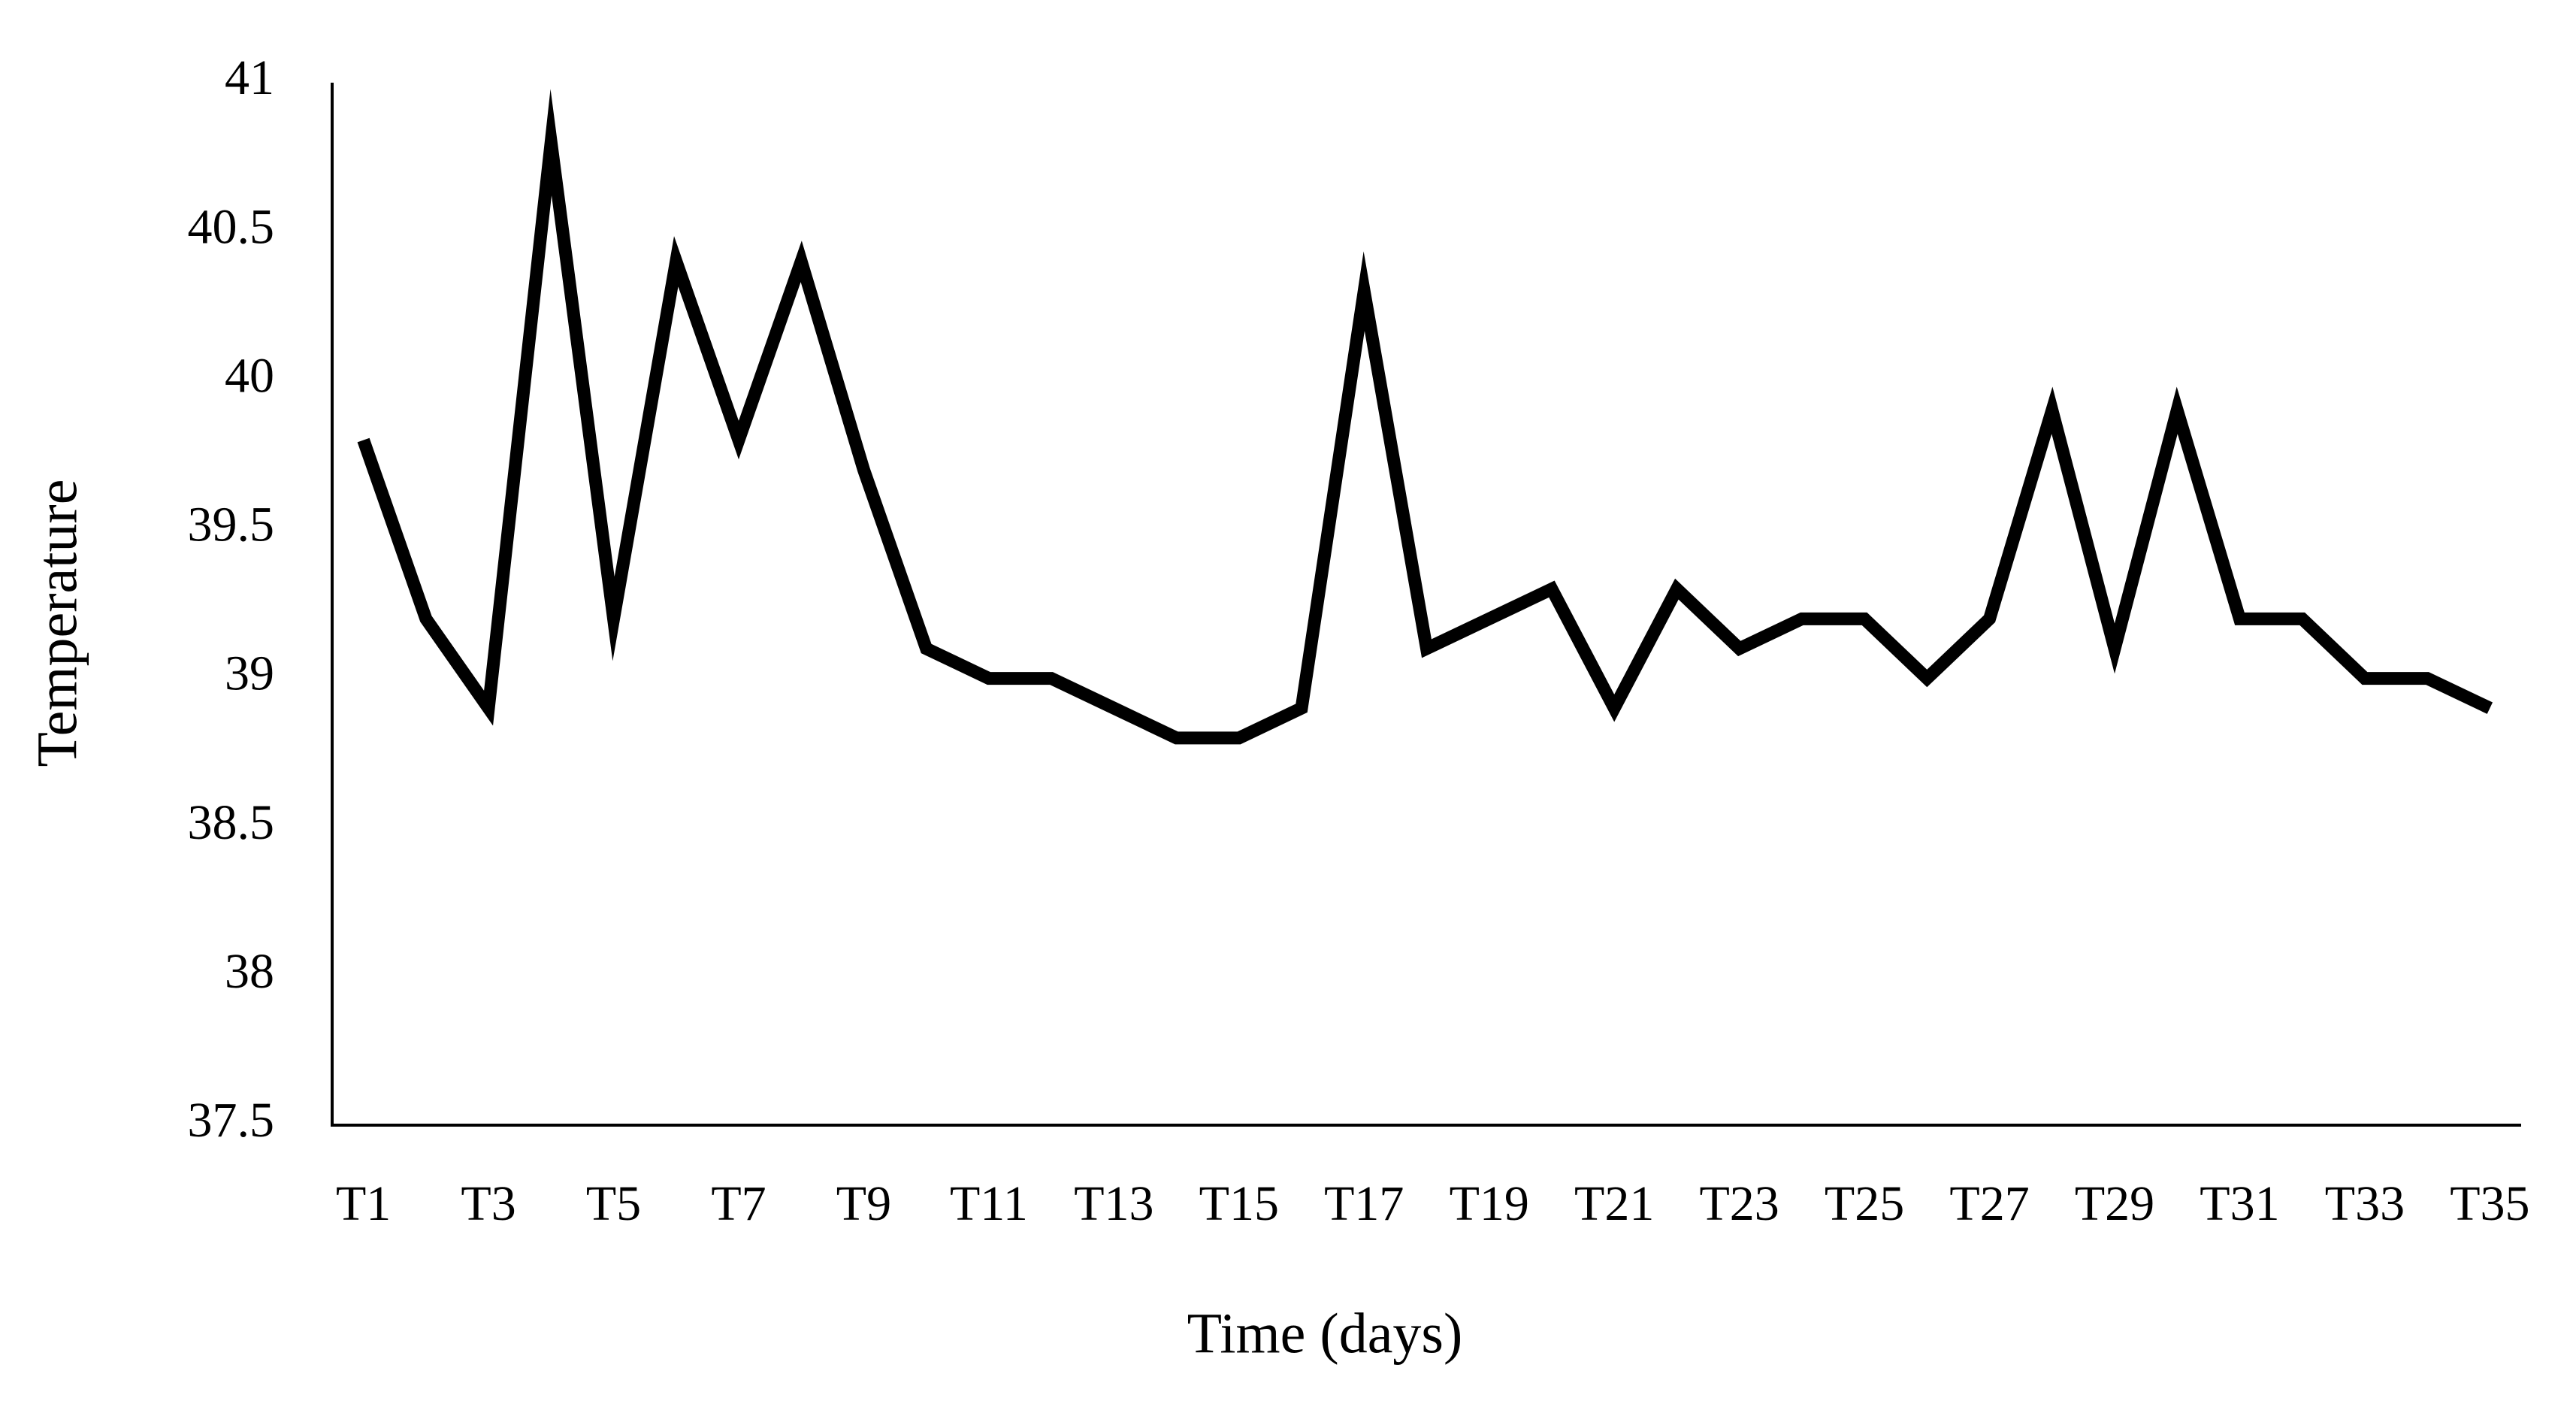  What do you see at coordinates (232, 525) in the screenshot?
I see `y-tick-label: 39.5` at bounding box center [232, 525].